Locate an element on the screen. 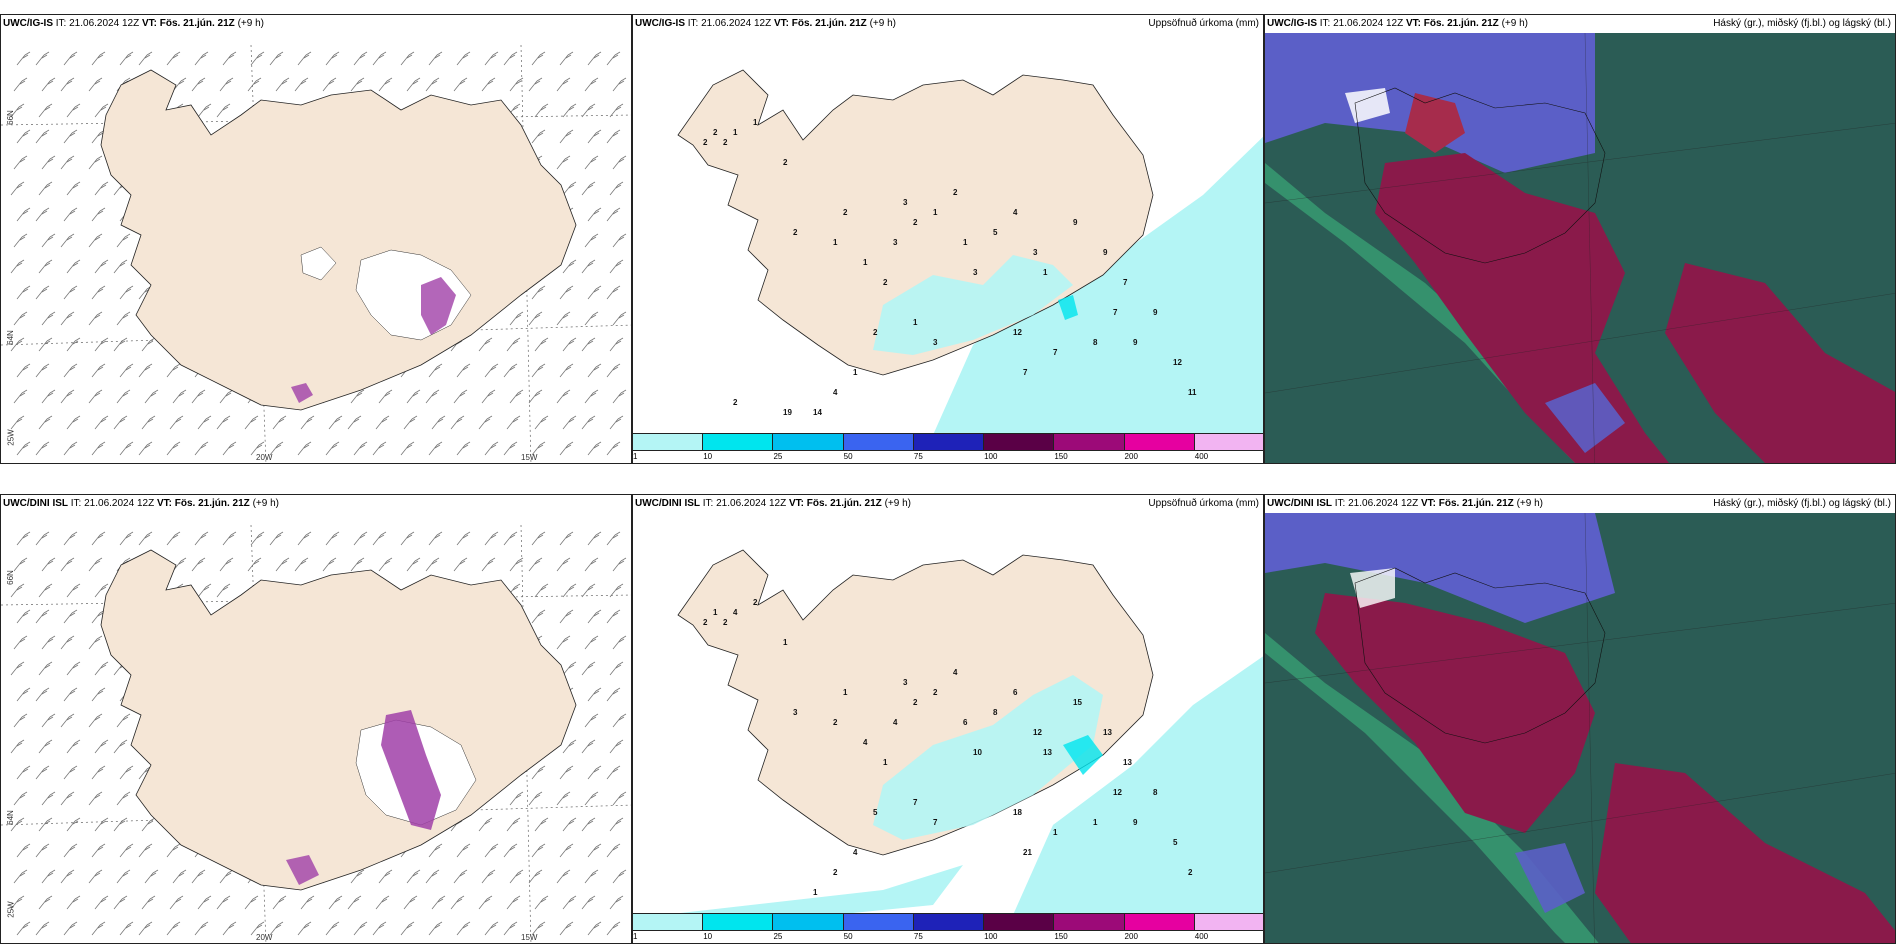 The width and height of the screenshot is (1900, 950). colorbar-swatch is located at coordinates (1228, 922).